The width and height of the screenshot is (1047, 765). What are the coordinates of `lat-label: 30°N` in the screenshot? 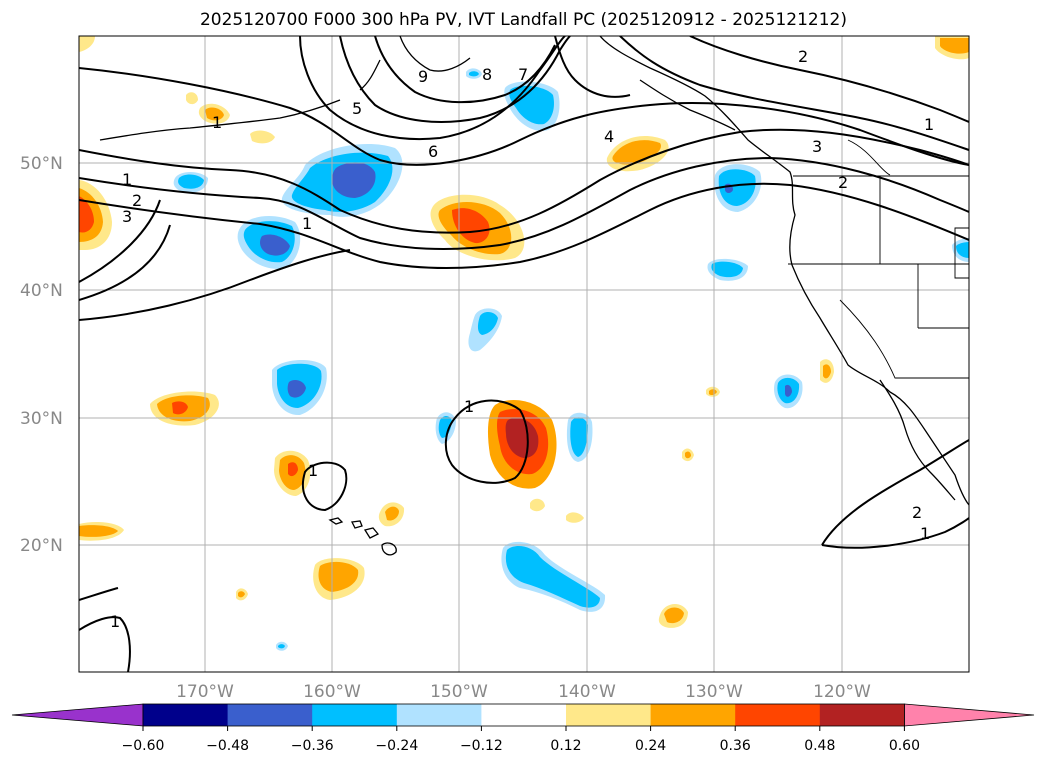 It's located at (41, 419).